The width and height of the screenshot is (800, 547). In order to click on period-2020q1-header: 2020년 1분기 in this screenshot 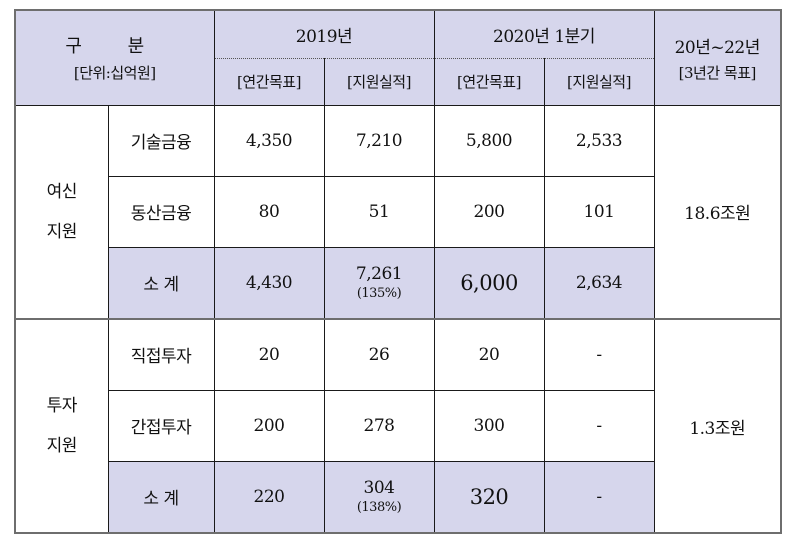, I will do `click(544, 34)`.